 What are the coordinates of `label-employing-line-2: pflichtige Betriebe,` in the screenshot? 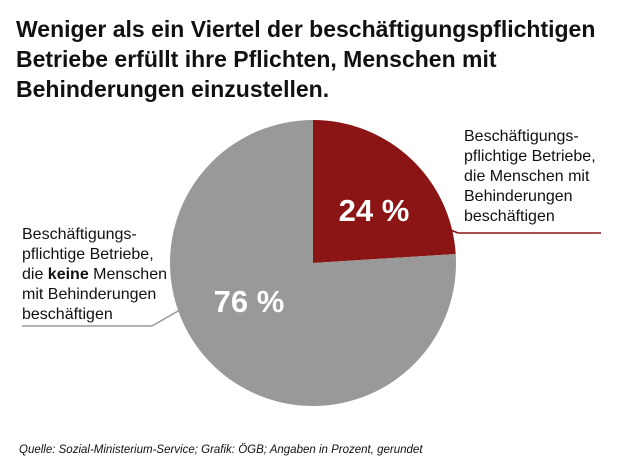 It's located at (530, 156).